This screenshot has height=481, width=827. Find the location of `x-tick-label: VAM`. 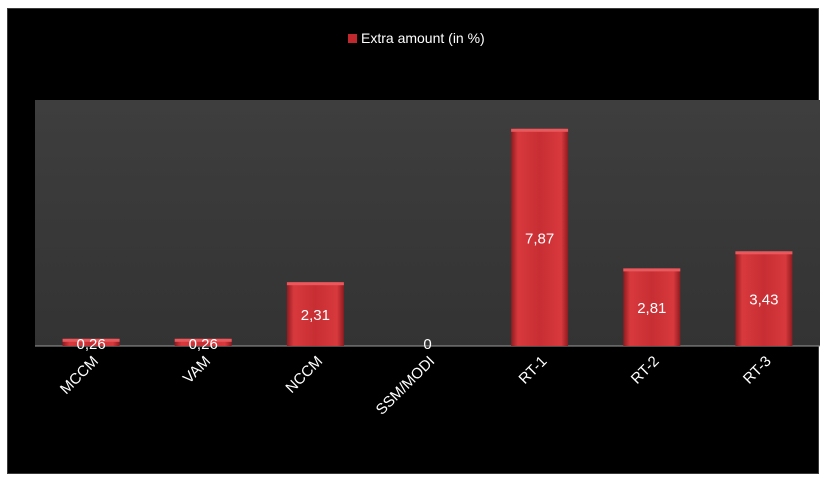

x-tick-label: VAM is located at coordinates (197, 370).